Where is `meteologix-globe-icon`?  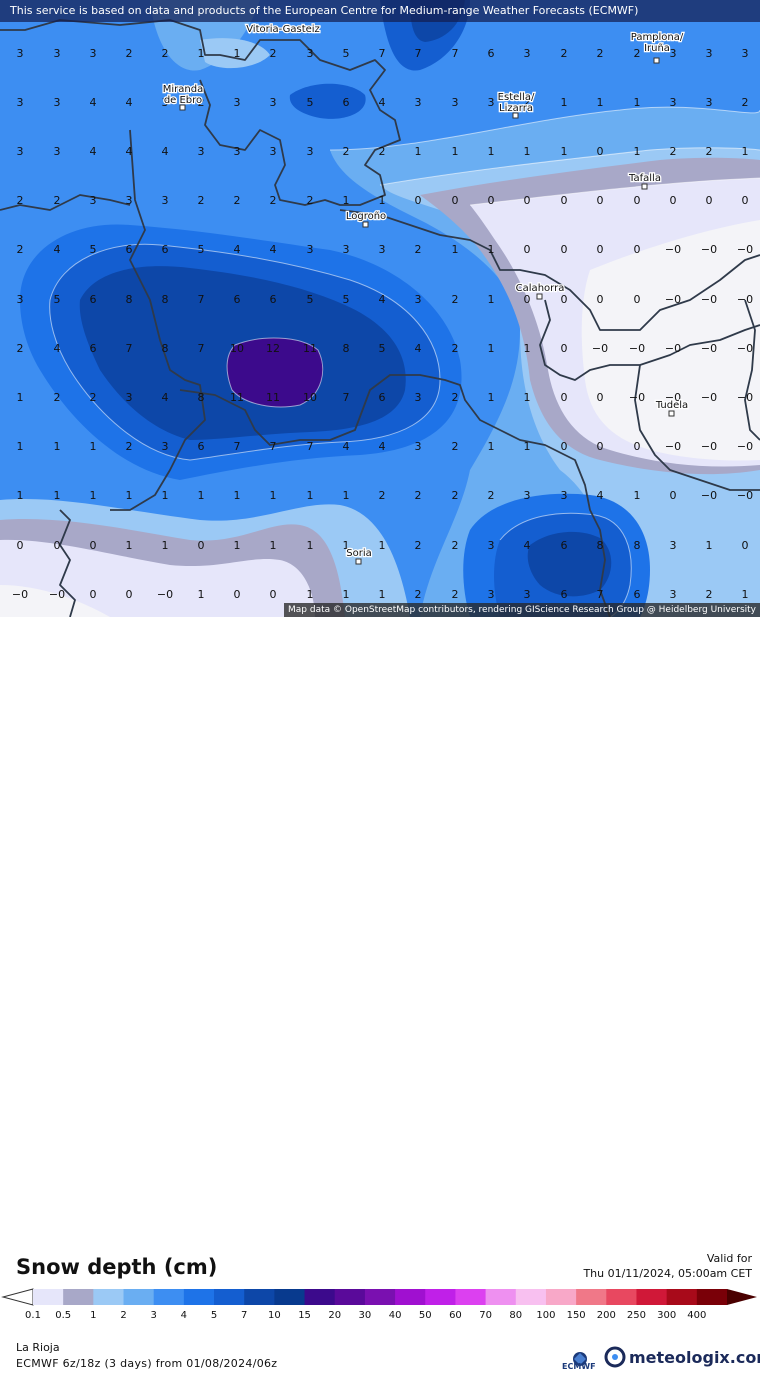
meteologix-globe-icon is located at coordinates (615, 1357).